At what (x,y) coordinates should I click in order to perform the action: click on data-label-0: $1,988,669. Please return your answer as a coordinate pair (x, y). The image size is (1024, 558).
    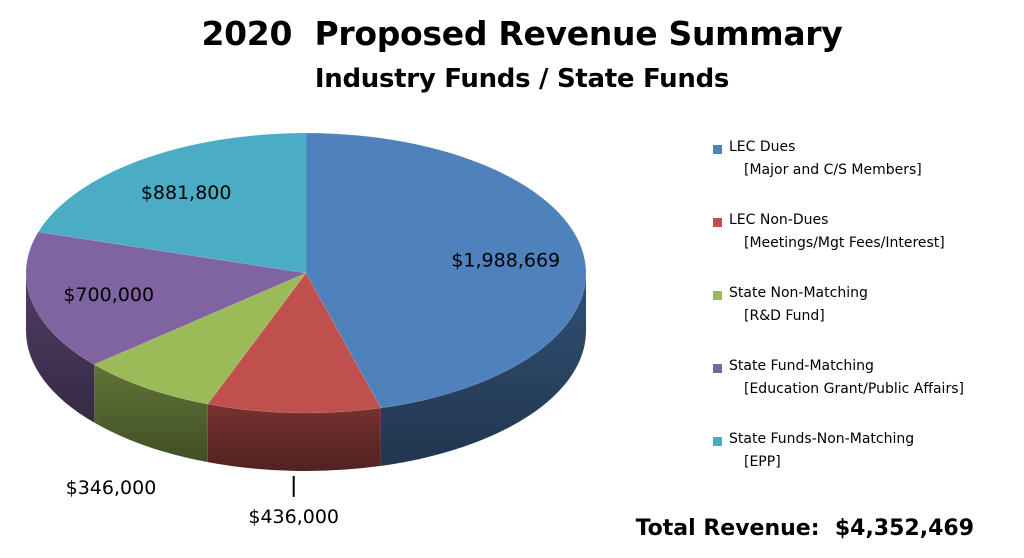
    Looking at the image, I should click on (505, 260).